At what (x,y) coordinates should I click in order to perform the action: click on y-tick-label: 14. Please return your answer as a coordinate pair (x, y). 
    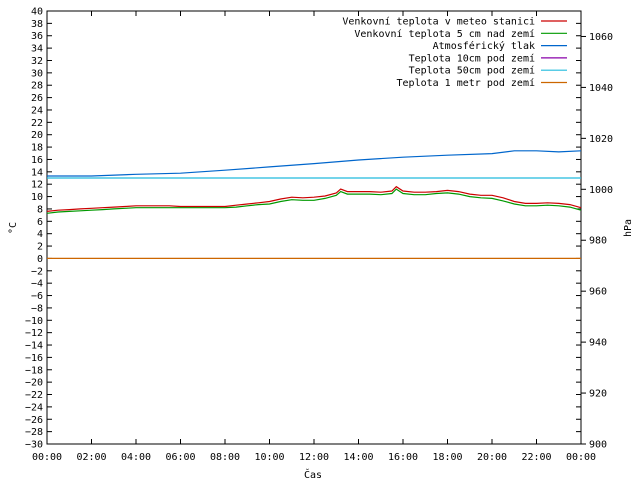
    Looking at the image, I should click on (37, 172).